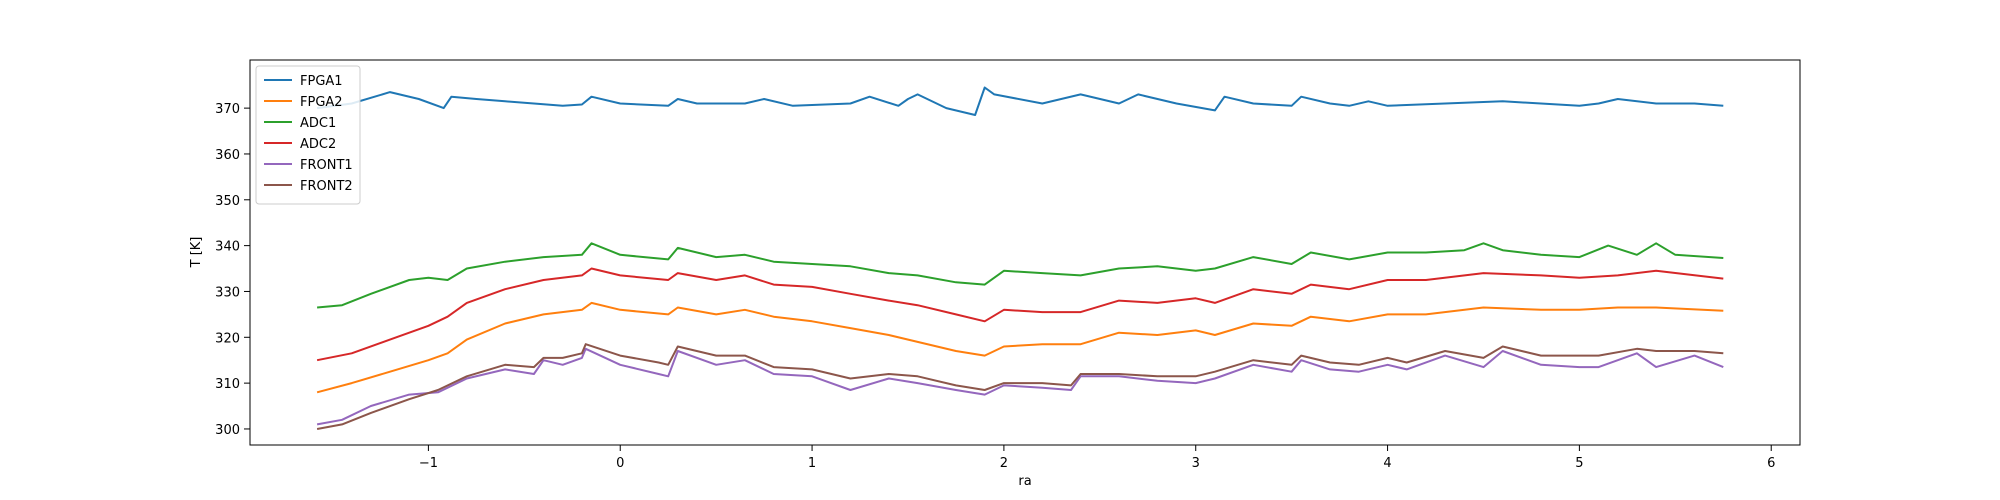 Image resolution: width=2000 pixels, height=500 pixels. I want to click on x-axis: −1 0 1 2 3 4 5 6, so click(1097, 458).